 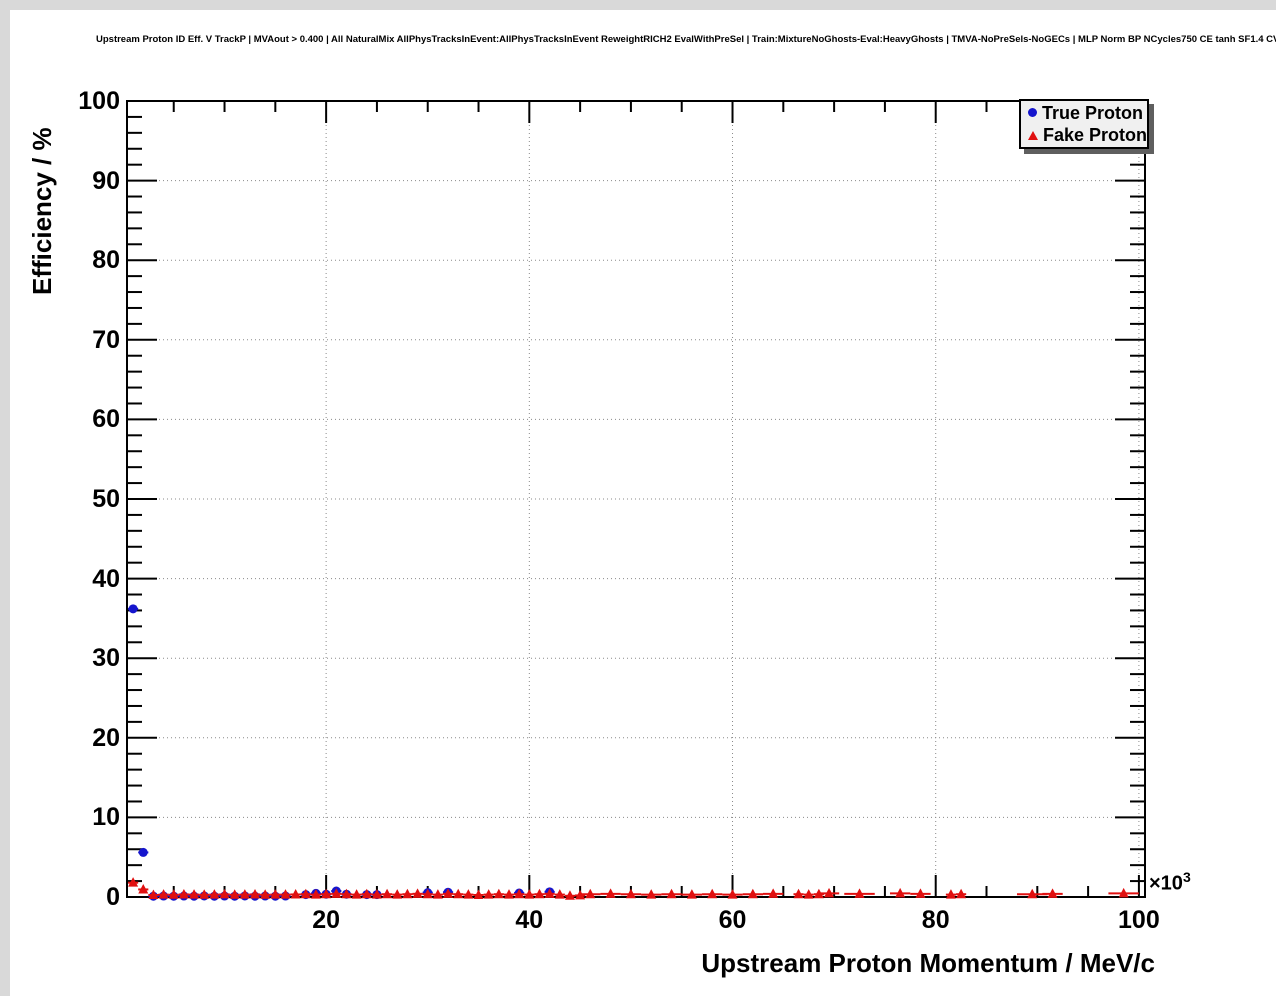 I want to click on y-tick-label: 100, so click(x=99, y=101).